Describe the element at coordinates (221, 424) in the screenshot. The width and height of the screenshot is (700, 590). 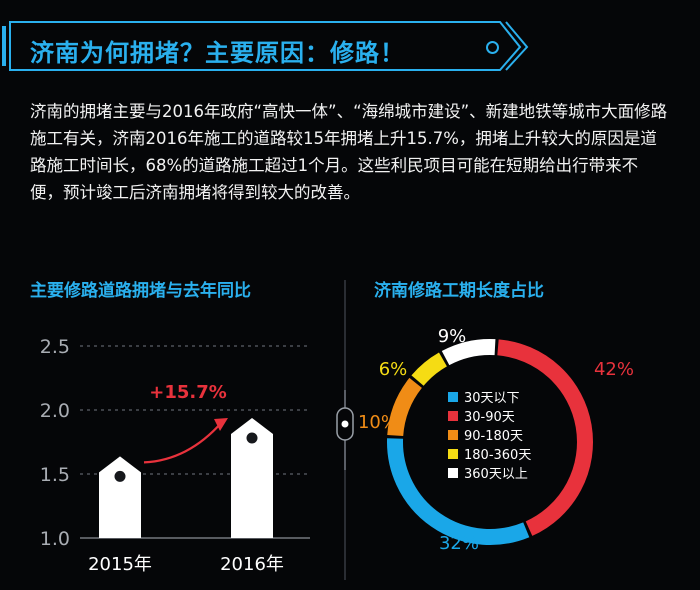
I see `arrow-head-icon` at that location.